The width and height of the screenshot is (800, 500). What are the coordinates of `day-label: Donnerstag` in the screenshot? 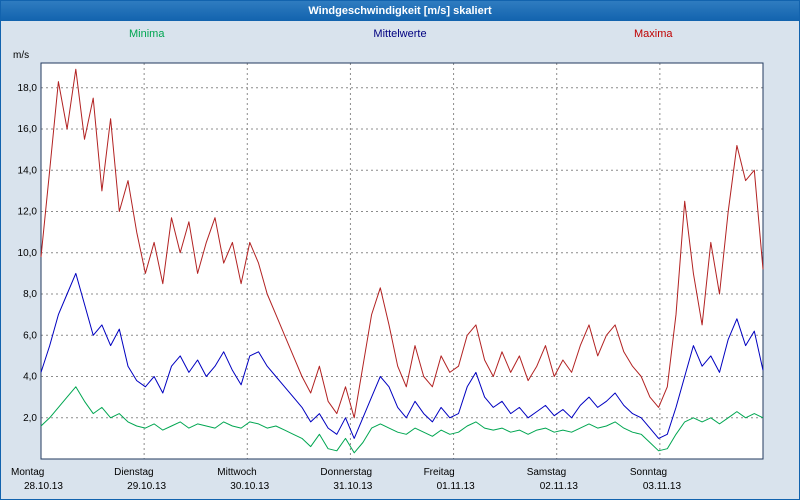 It's located at (346, 472).